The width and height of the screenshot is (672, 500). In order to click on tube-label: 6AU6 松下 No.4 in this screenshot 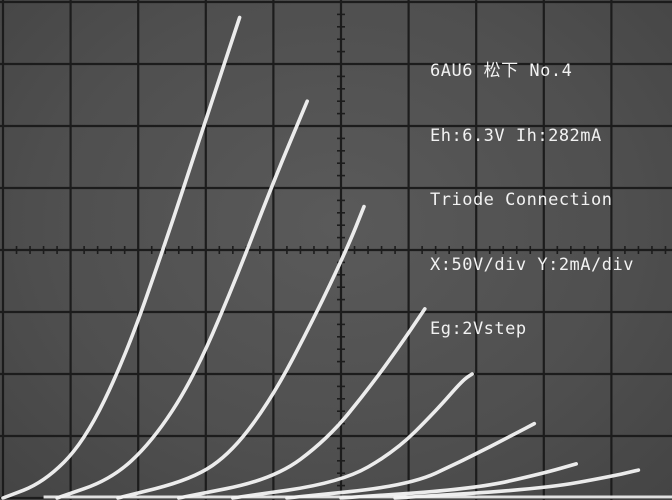, I will do `click(501, 71)`.